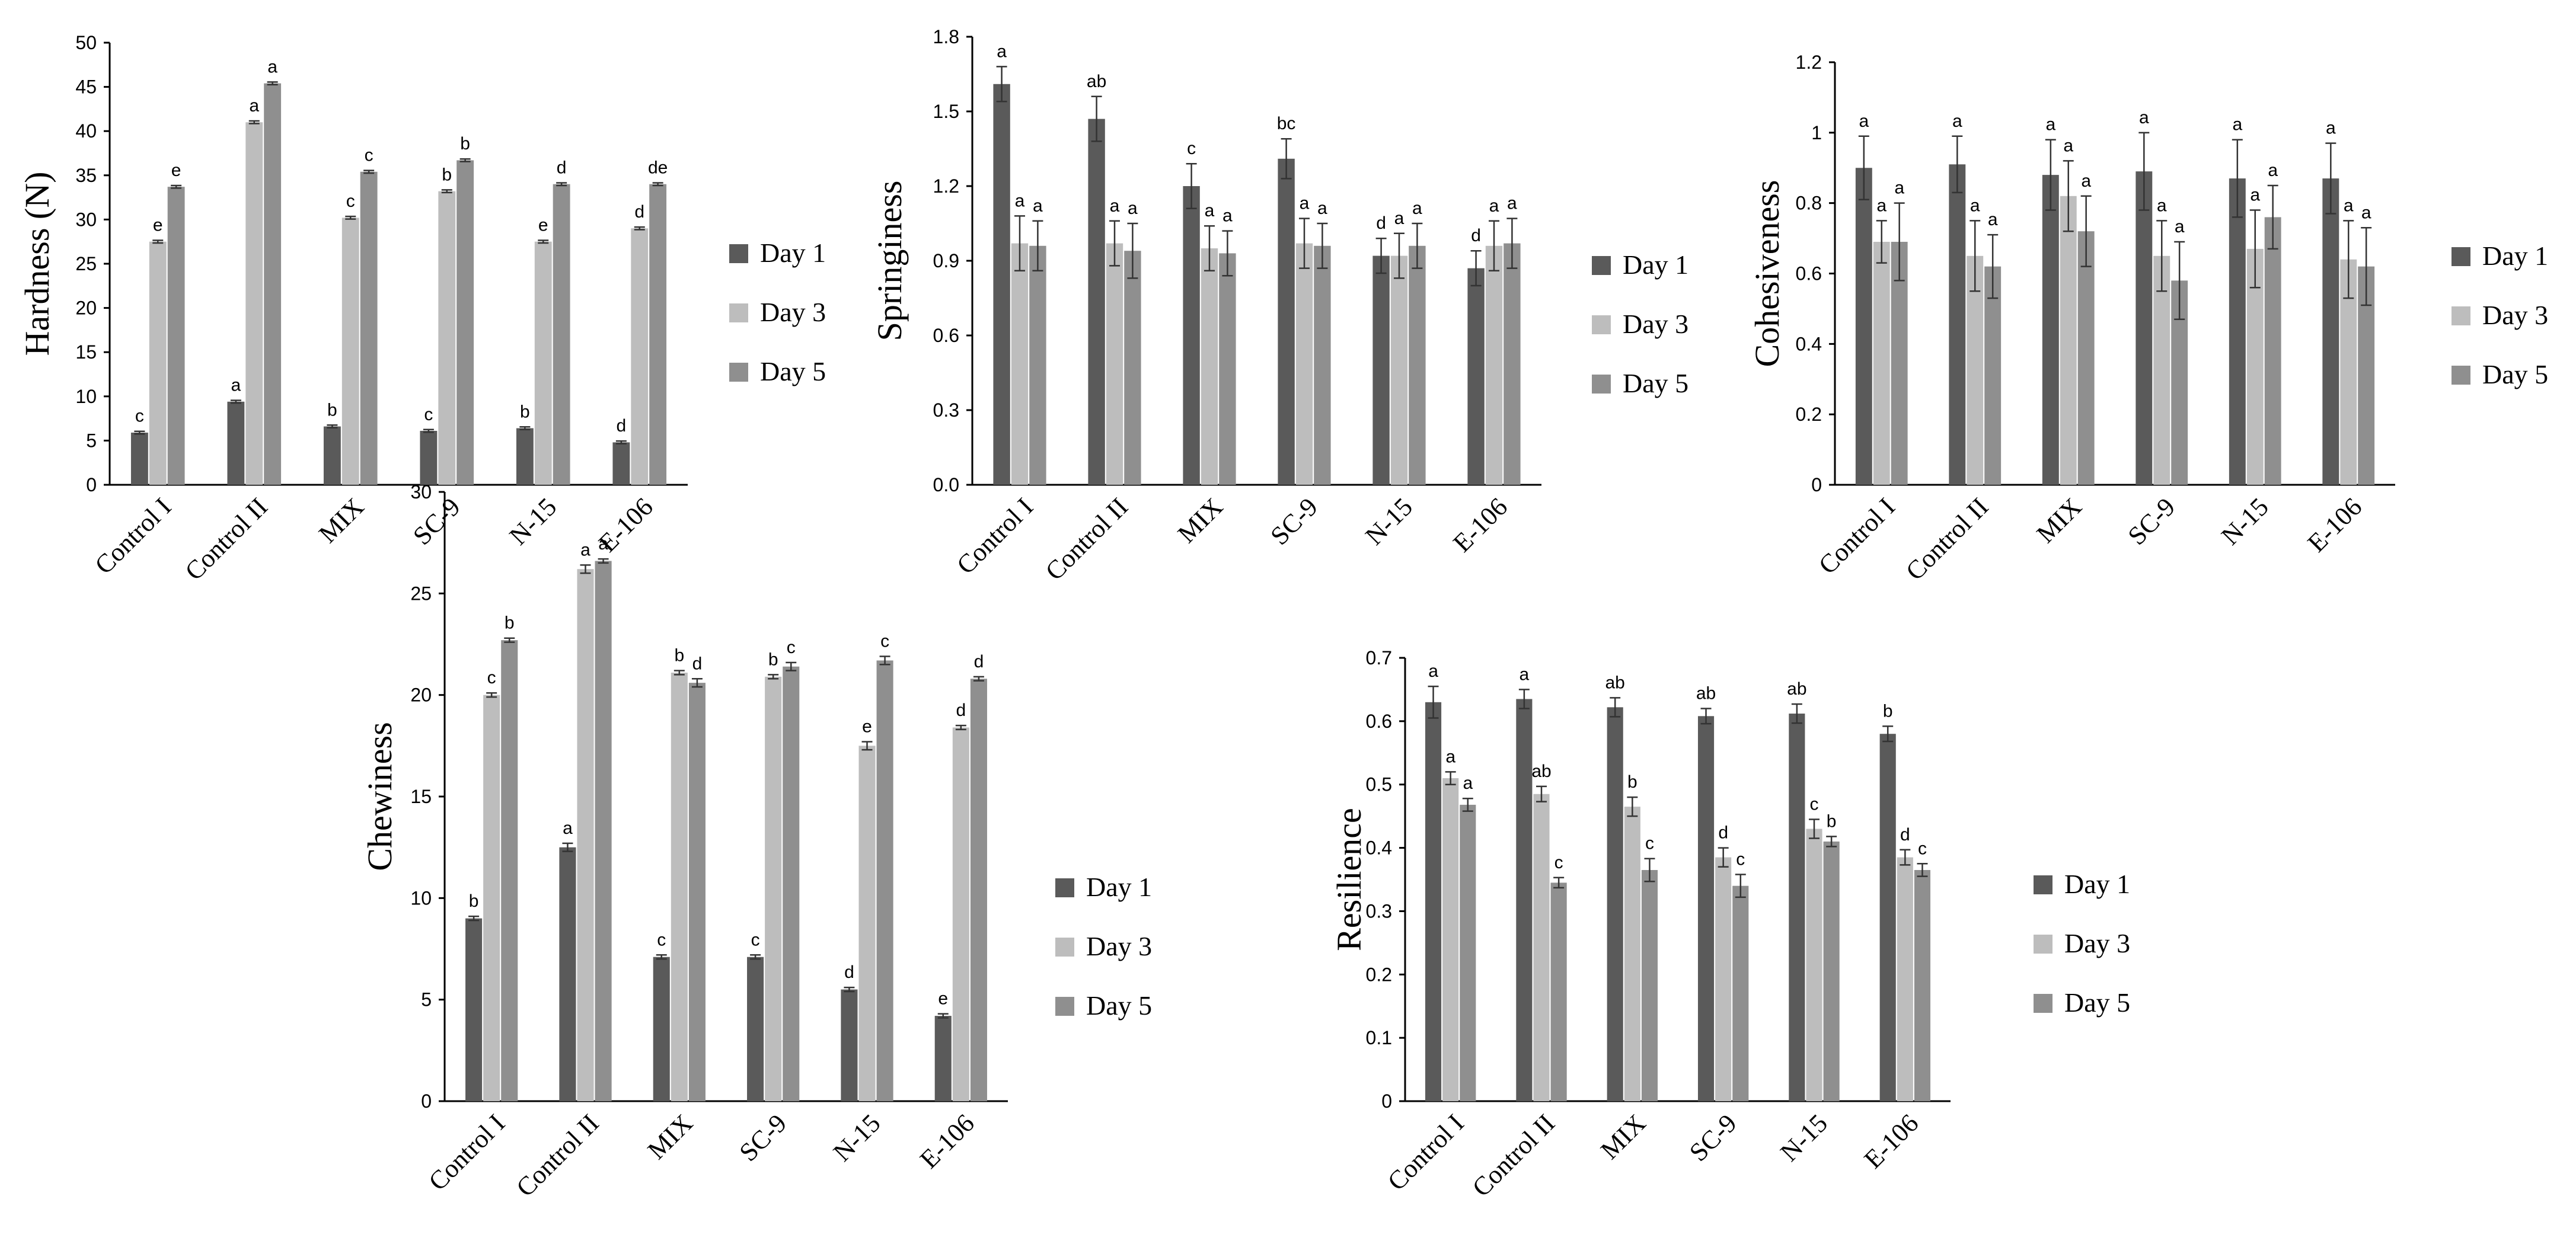 Image resolution: width=2576 pixels, height=1260 pixels. Describe the element at coordinates (2515, 374) in the screenshot. I see `cohesiveness-legend-label: Day 5` at that location.